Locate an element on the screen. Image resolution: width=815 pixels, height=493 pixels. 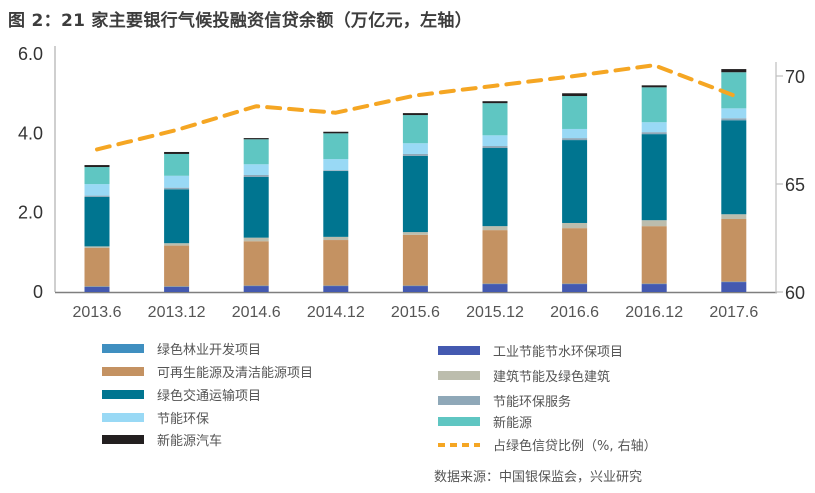
x-tick-label: 2015.12 is located at coordinates (495, 312).